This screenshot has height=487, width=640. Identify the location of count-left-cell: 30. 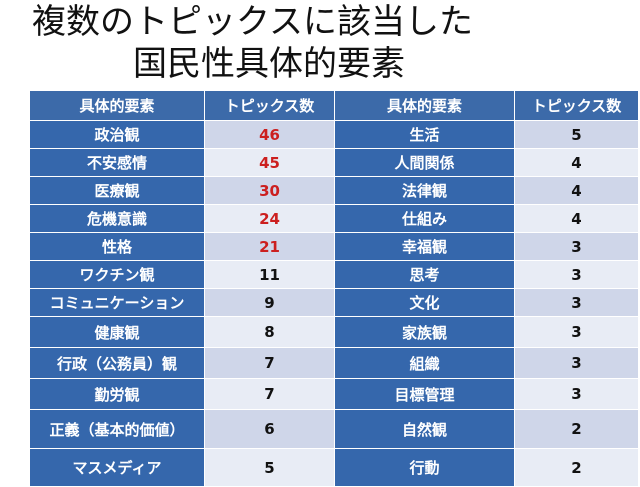
(269, 190).